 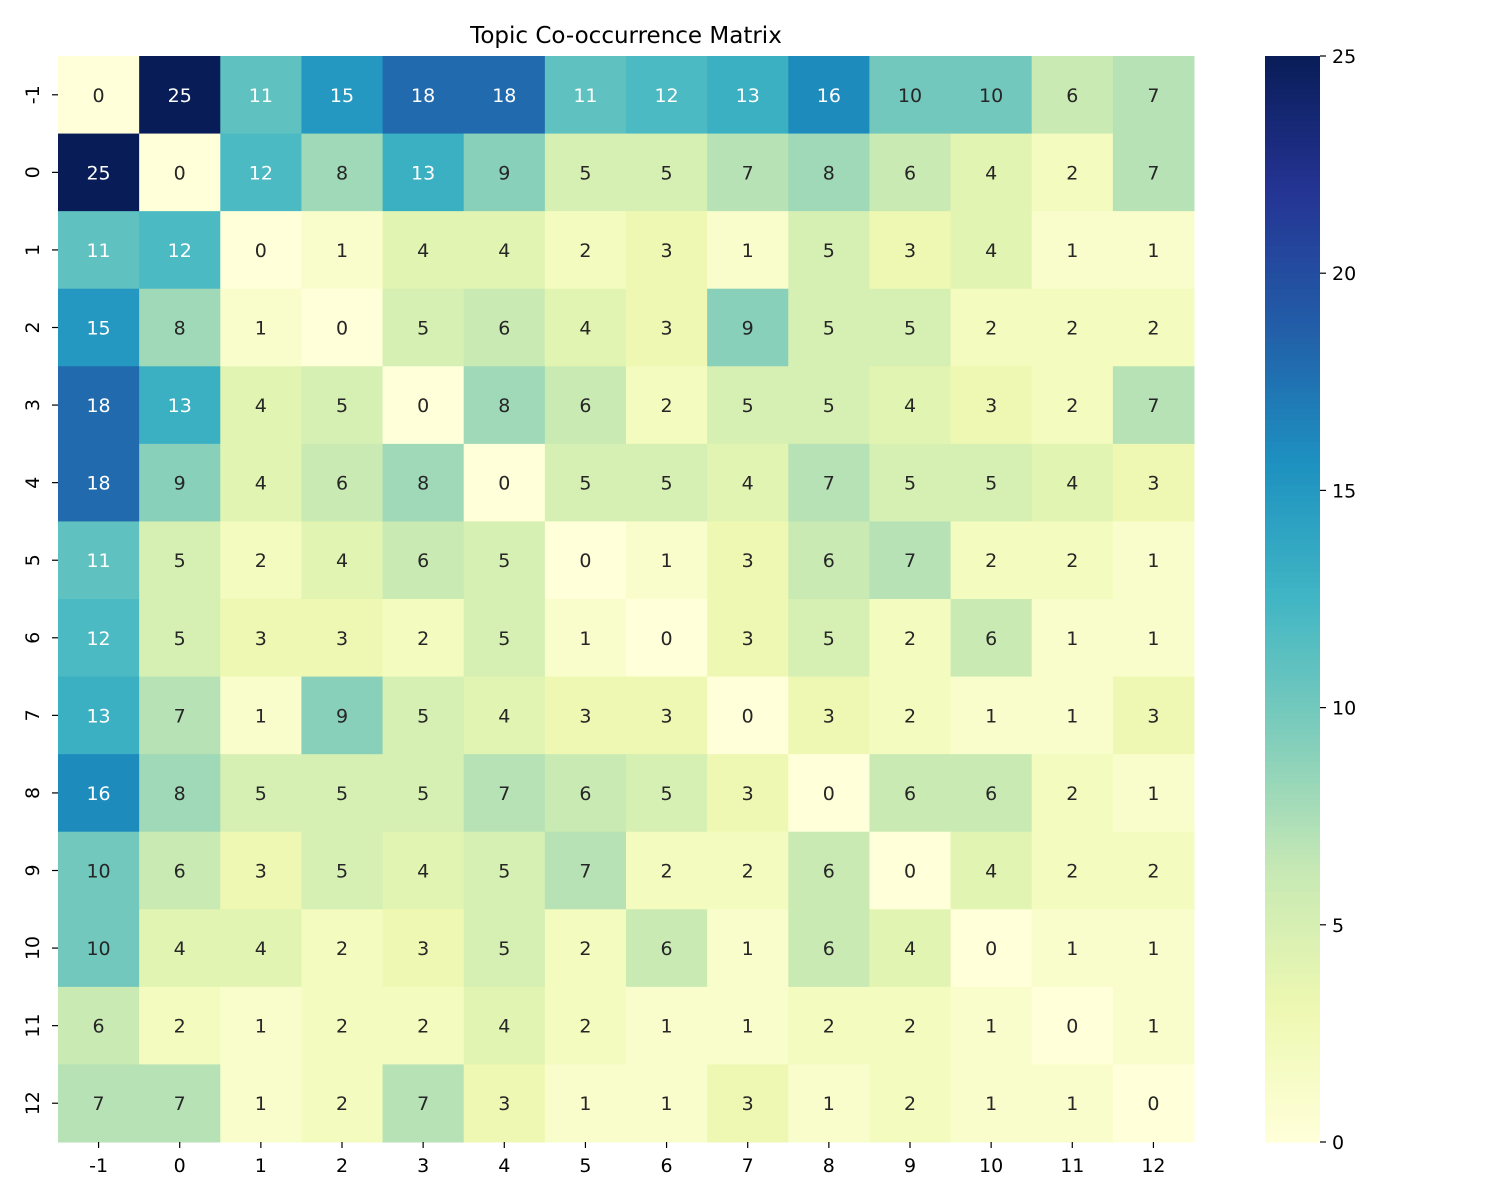 What do you see at coordinates (180, 794) in the screenshot?
I see `cell-value-label: 8` at bounding box center [180, 794].